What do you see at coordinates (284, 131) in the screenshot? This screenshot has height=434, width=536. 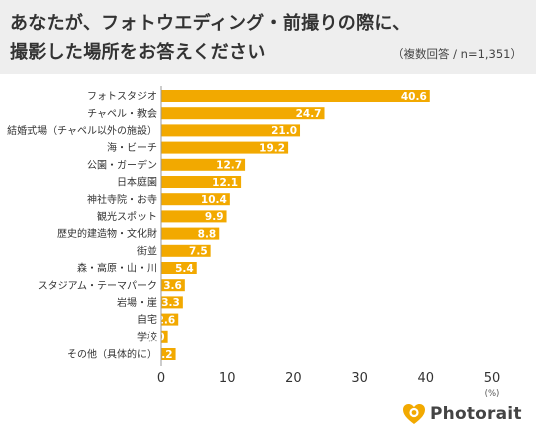 I see `value-label-2: 21.0` at bounding box center [284, 131].